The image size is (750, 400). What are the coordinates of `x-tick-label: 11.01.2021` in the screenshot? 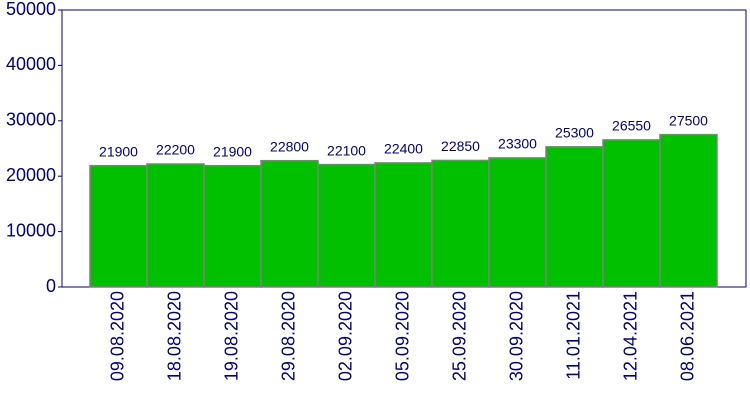 It's located at (573, 335).